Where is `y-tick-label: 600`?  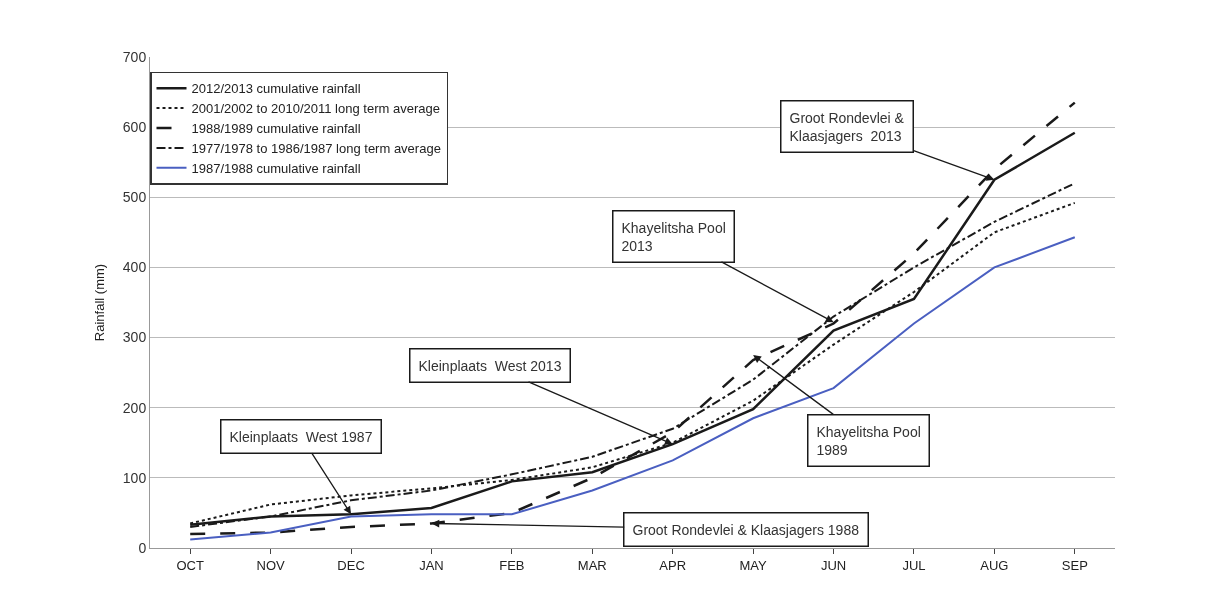 y-tick-label: 600 is located at coordinates (134, 127).